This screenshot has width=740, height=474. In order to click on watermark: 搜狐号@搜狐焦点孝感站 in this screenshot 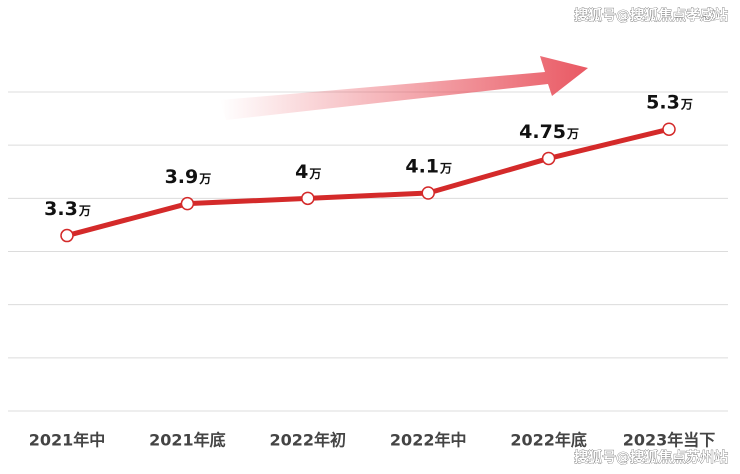, I will do `click(651, 15)`.